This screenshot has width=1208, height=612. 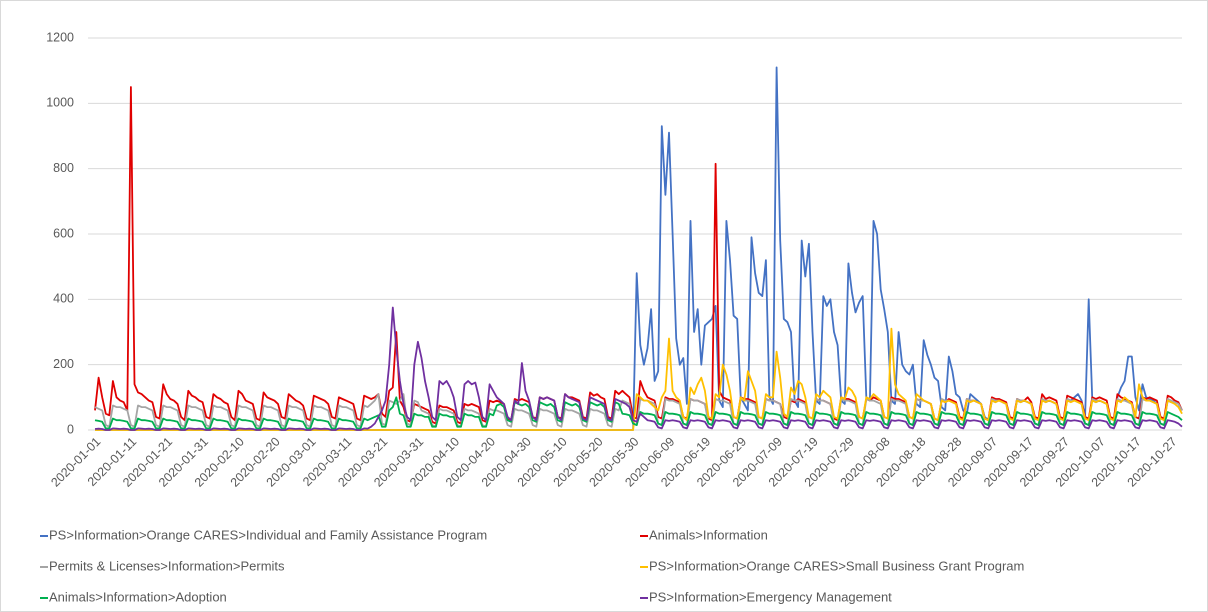 What do you see at coordinates (60, 37) in the screenshot?
I see `y-tick-label: 1200` at bounding box center [60, 37].